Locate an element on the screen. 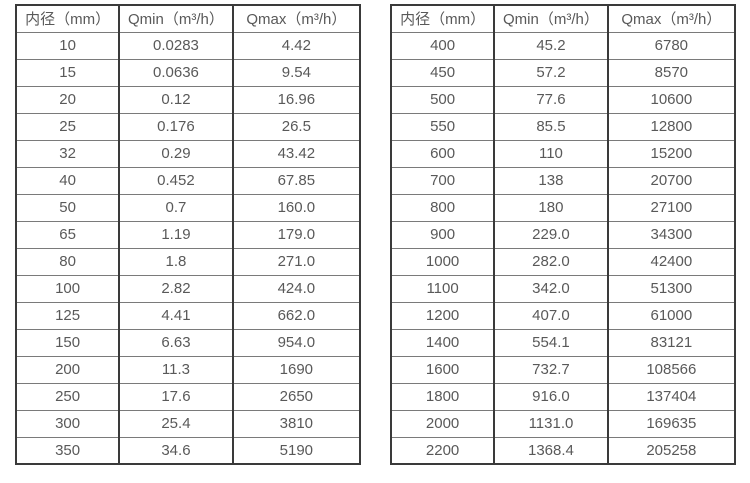 This screenshot has width=750, height=483. table-row: 500 77.6 10600 is located at coordinates (563, 99).